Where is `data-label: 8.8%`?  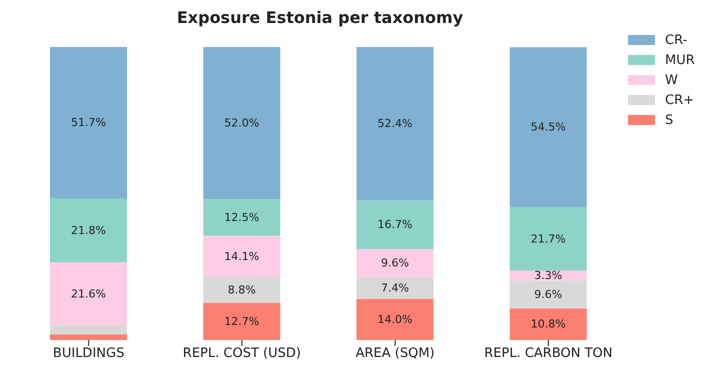
data-label: 8.8% is located at coordinates (242, 289).